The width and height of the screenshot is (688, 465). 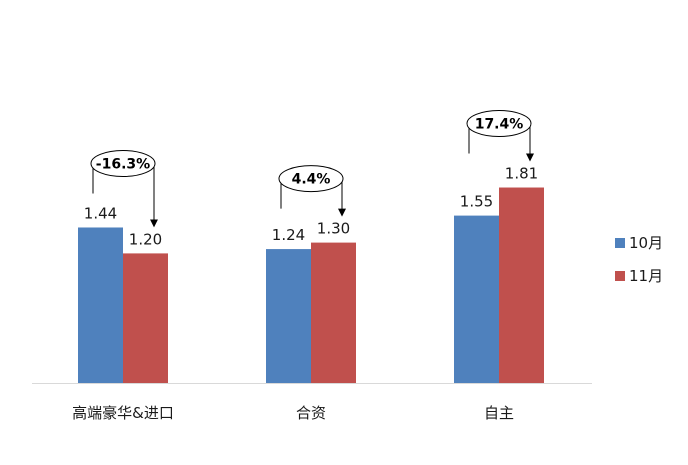 I want to click on category-label-joint-venture: 合资, so click(x=311, y=413).